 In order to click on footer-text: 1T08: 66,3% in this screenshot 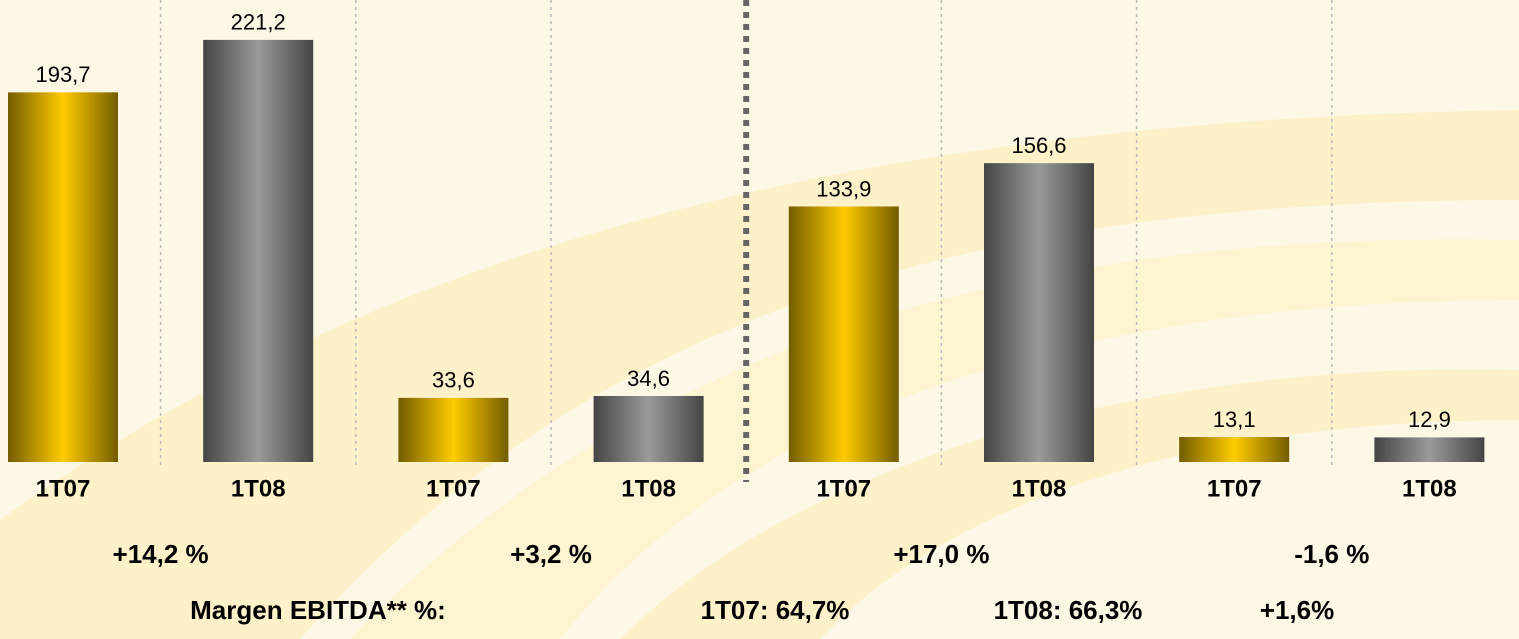, I will do `click(1068, 610)`.